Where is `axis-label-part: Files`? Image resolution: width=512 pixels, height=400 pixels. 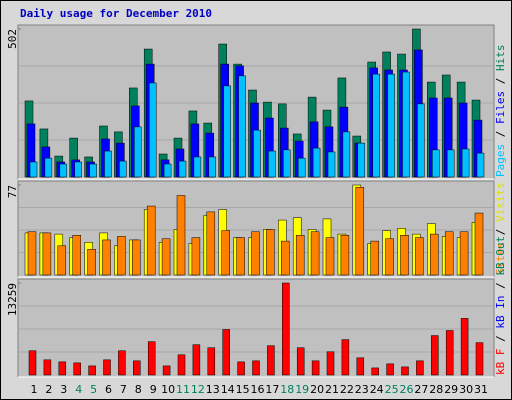 axis-label-part: Files is located at coordinates (500, 107).